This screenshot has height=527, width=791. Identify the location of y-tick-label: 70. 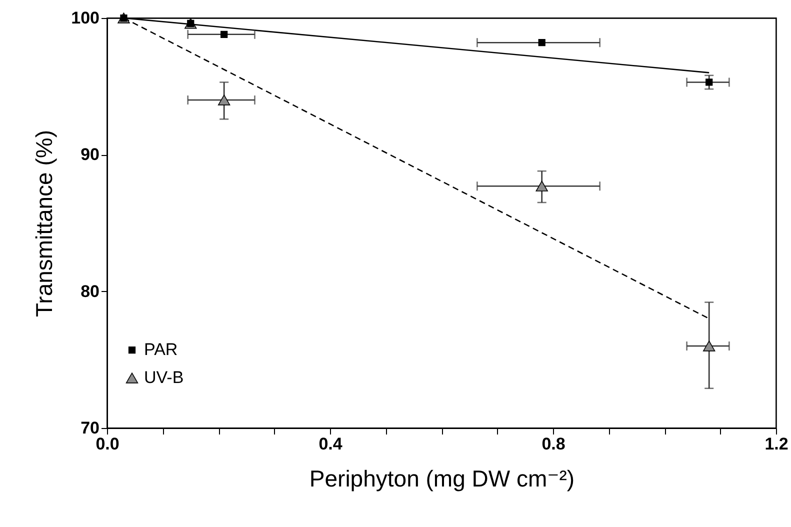
(90, 428).